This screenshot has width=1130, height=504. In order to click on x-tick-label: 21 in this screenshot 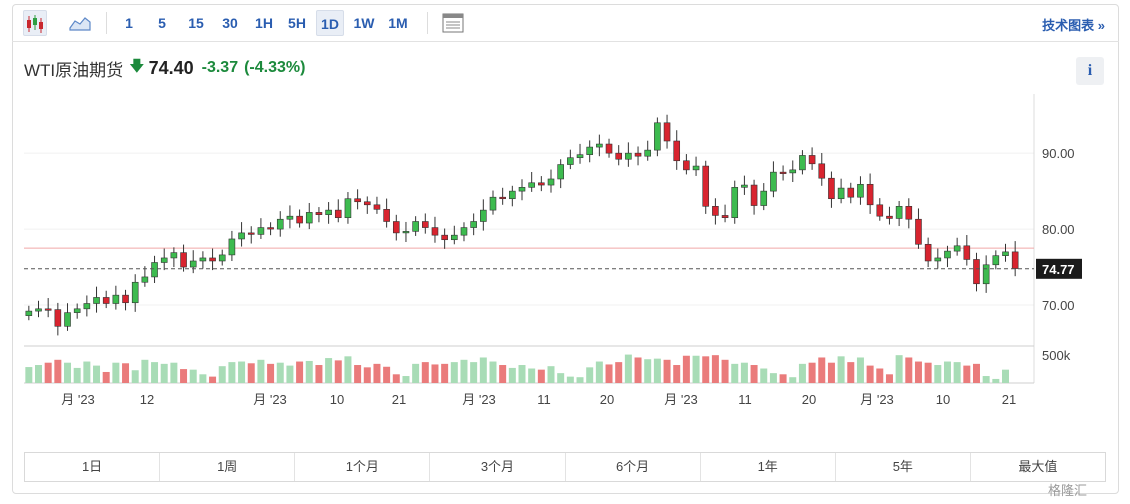, I will do `click(1009, 399)`.